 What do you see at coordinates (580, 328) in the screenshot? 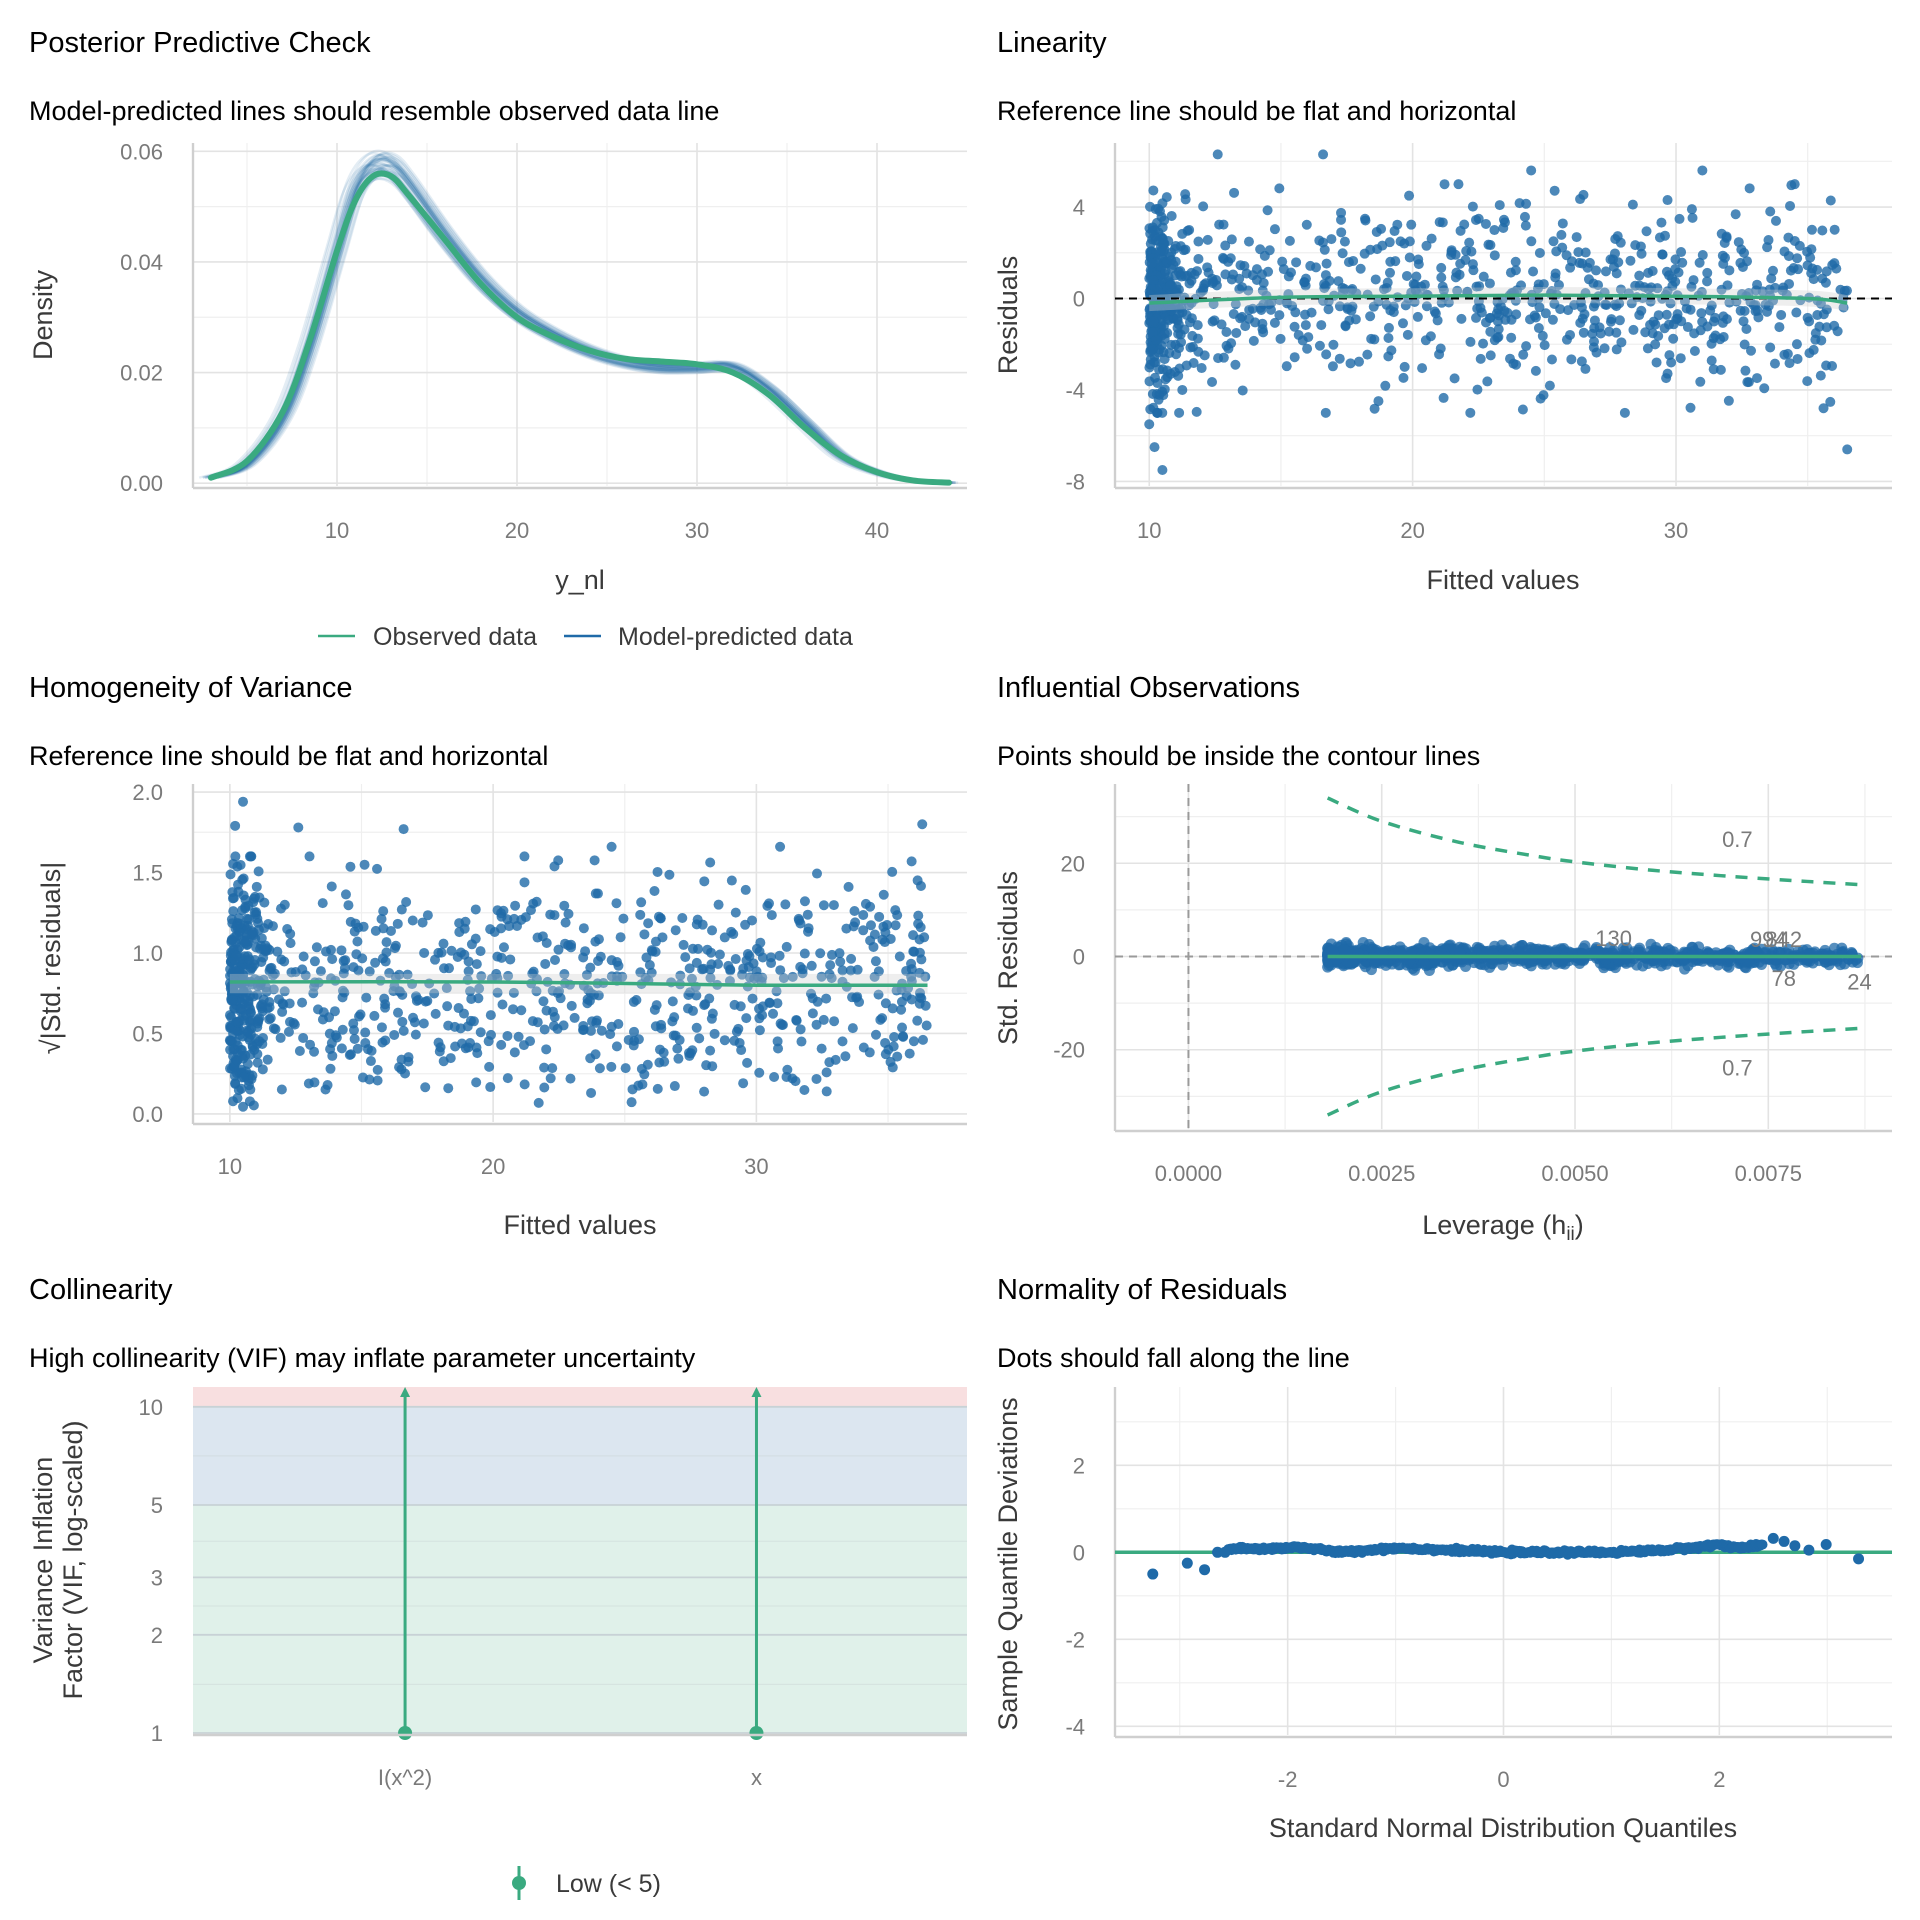
I see `observed-density-line` at bounding box center [580, 328].